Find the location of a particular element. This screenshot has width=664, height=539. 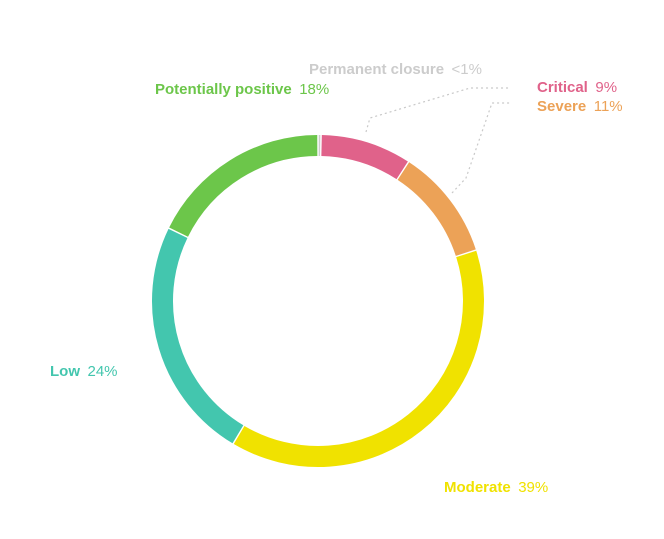

label-value-moderate: 39% is located at coordinates (530, 487).